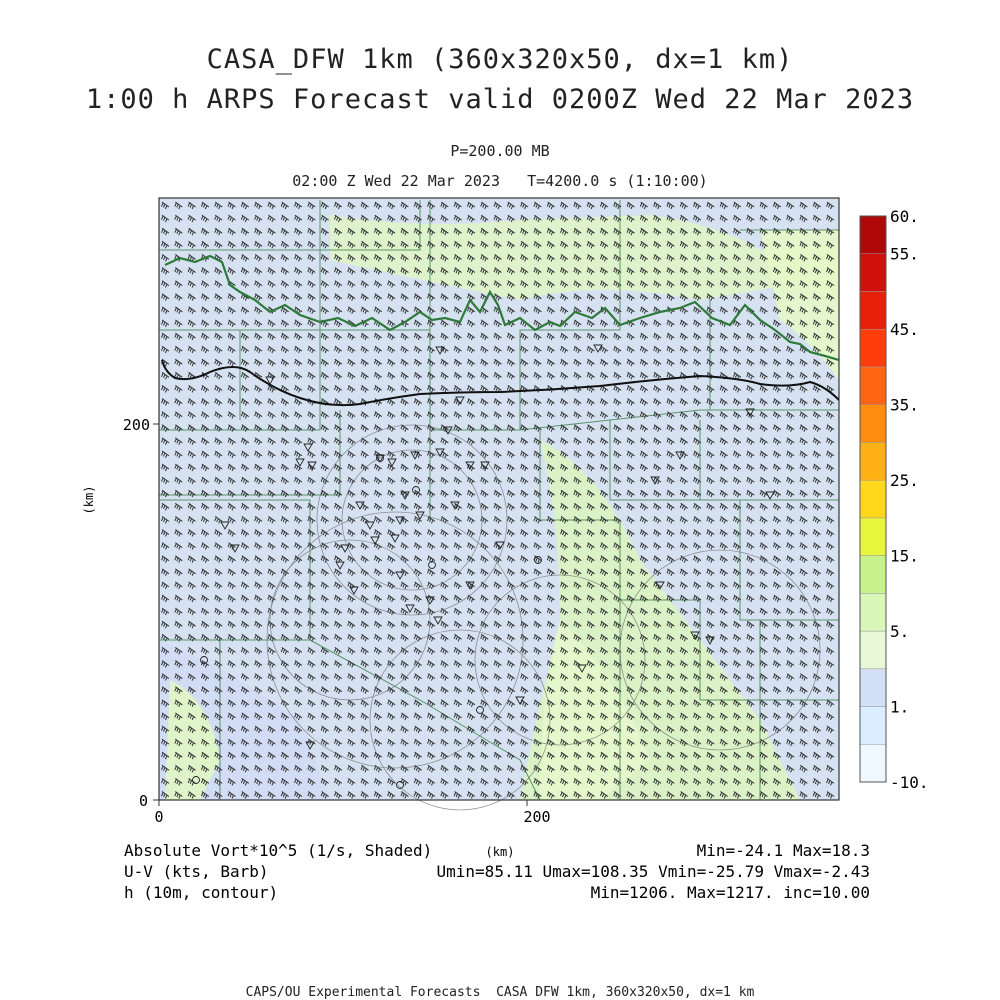  I want to click on colorbar-label: 15., so click(904, 556).